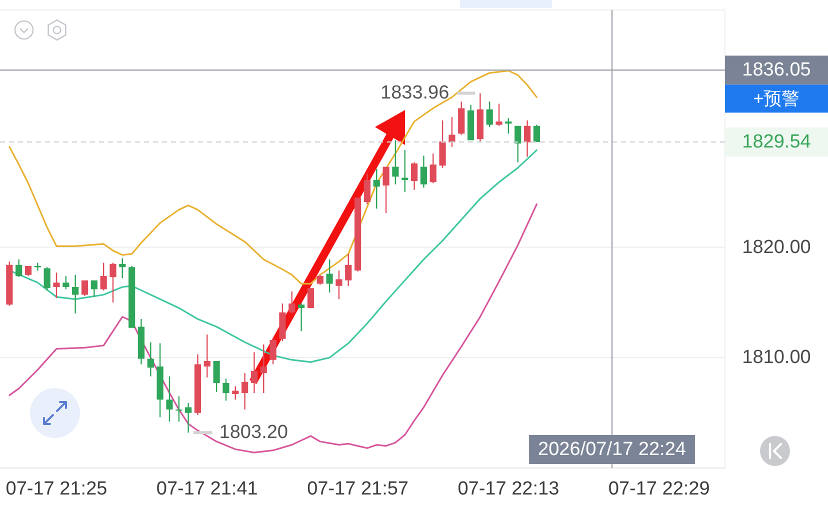  I want to click on ref-line-label: 1836.05, so click(776, 70).